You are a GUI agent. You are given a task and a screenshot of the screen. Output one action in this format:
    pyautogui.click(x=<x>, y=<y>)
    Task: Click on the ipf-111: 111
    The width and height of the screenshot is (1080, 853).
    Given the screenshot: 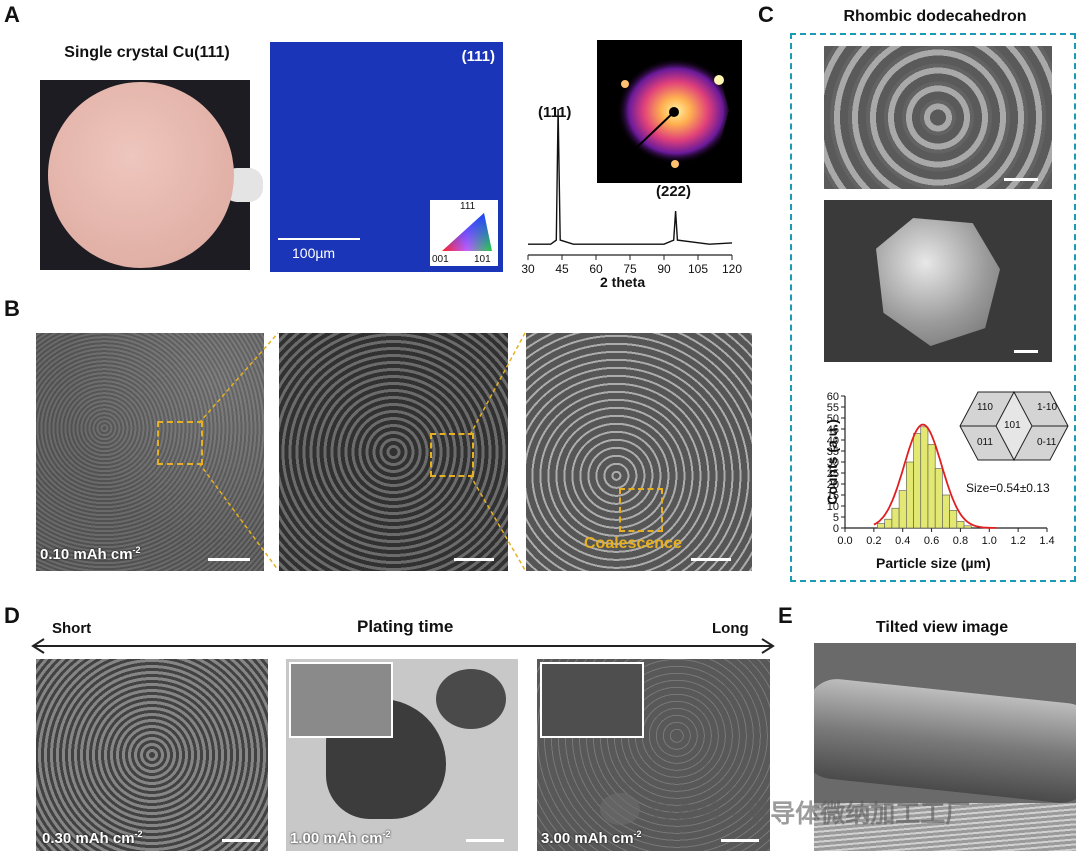 What is the action you would take?
    pyautogui.click(x=468, y=206)
    